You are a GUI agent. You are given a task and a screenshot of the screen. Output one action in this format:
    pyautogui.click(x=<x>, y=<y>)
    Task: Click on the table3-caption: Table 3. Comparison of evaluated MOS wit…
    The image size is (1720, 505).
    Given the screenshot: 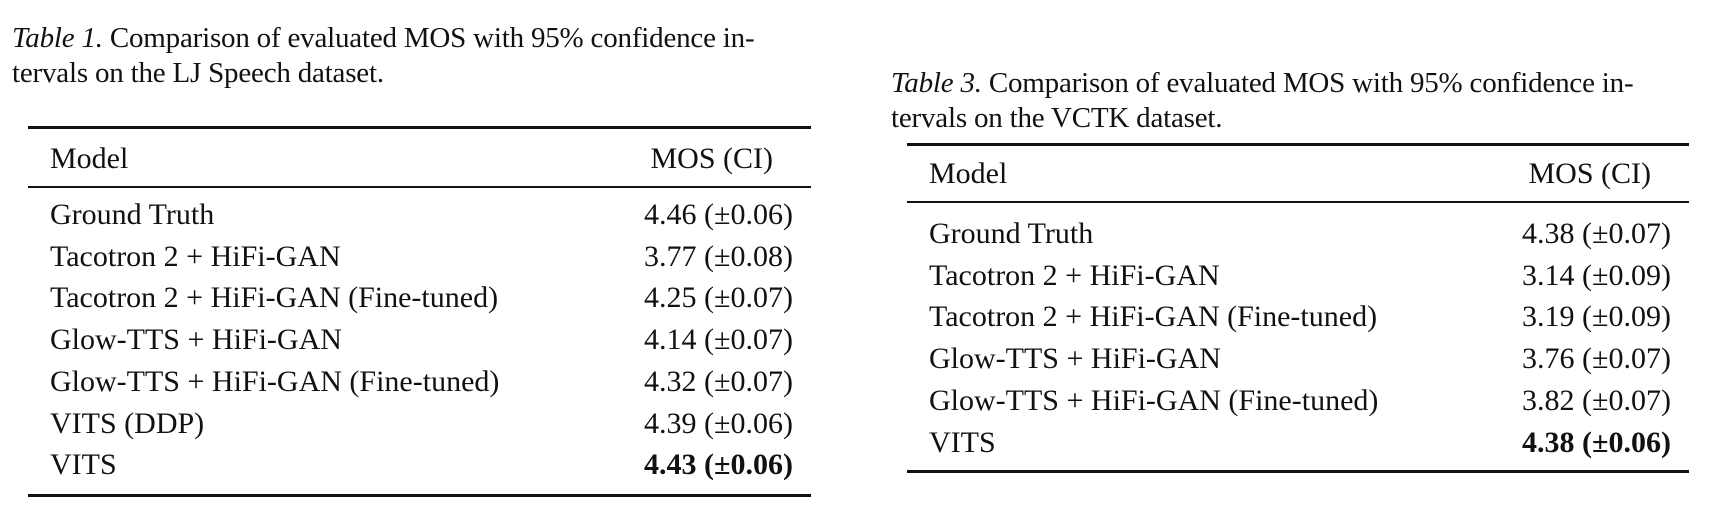 What is the action you would take?
    pyautogui.click(x=1262, y=101)
    